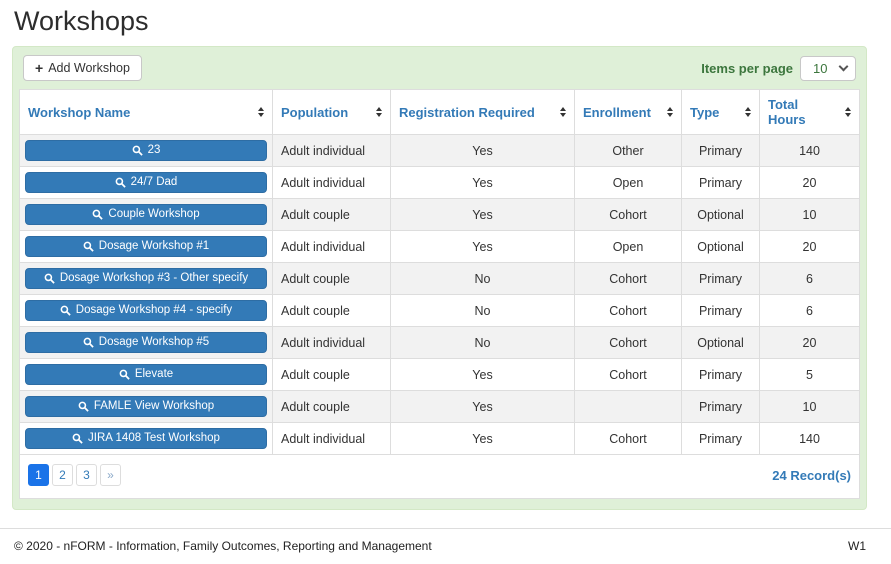 The image size is (891, 564). I want to click on workshop-link-button: Dosage Workshop #4 - specify, so click(146, 310).